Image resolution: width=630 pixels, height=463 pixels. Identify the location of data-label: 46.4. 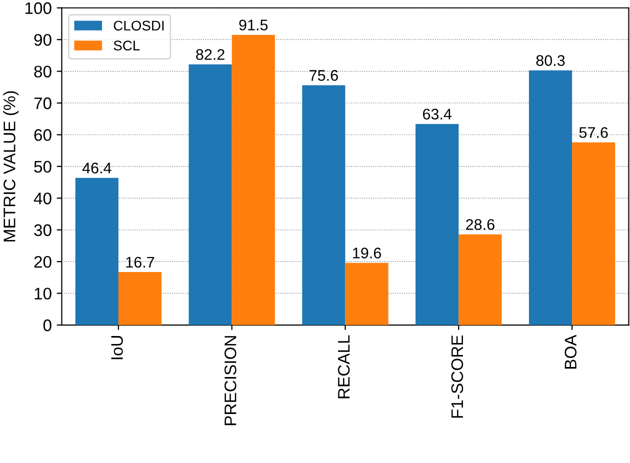
(97, 168).